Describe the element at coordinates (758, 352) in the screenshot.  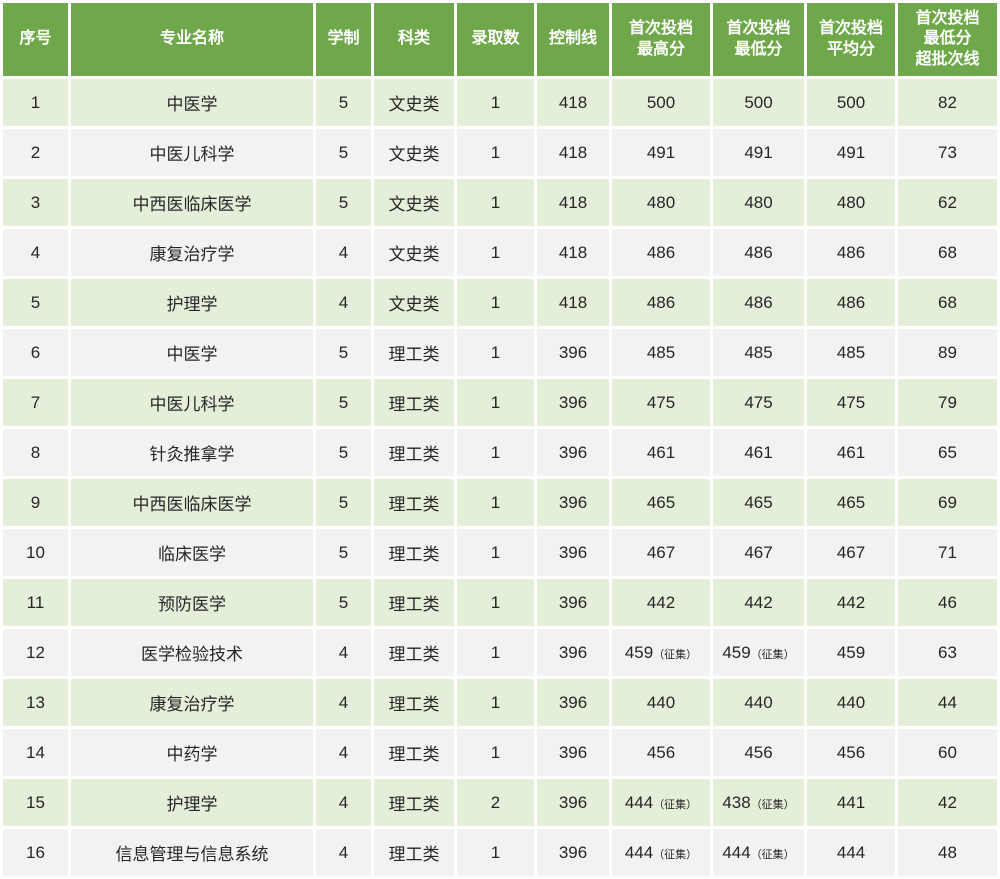
I see `score-value: 485` at that location.